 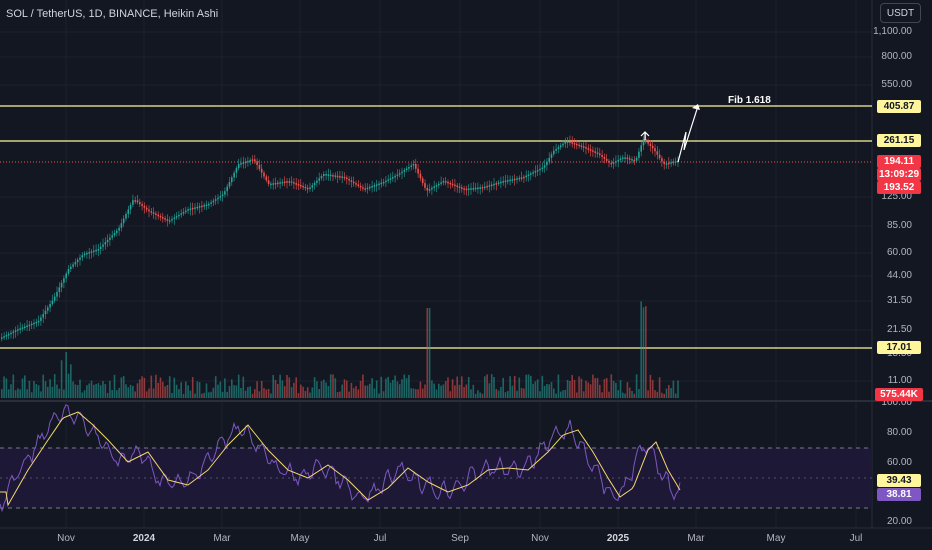 I want to click on currency-button: USDT, so click(x=900, y=13).